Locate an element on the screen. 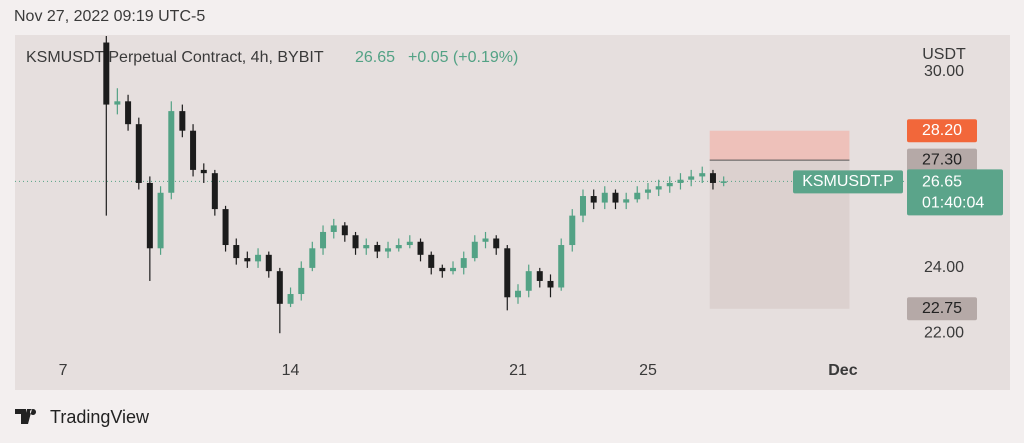 This screenshot has width=1024, height=443. x-tick-label: 7 is located at coordinates (63, 370).